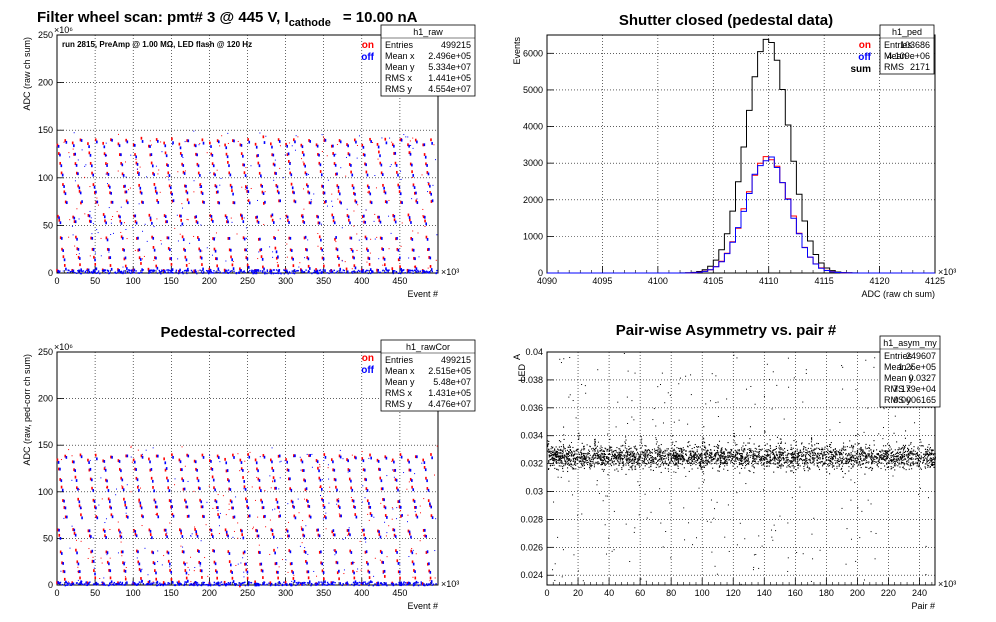  Describe the element at coordinates (400, 371) in the screenshot. I see `stats-label: Mean x` at that location.